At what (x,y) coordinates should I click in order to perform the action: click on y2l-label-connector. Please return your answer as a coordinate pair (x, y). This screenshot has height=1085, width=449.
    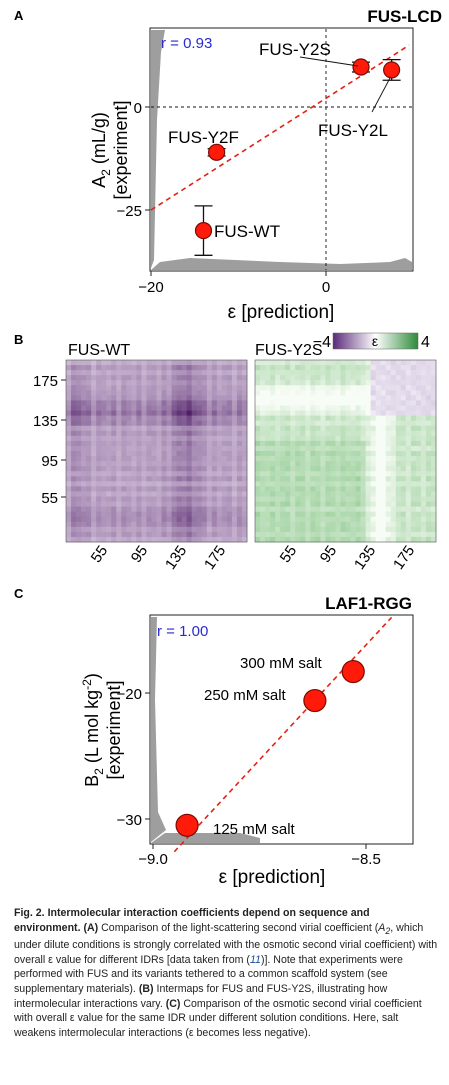
    Looking at the image, I should click on (381, 95).